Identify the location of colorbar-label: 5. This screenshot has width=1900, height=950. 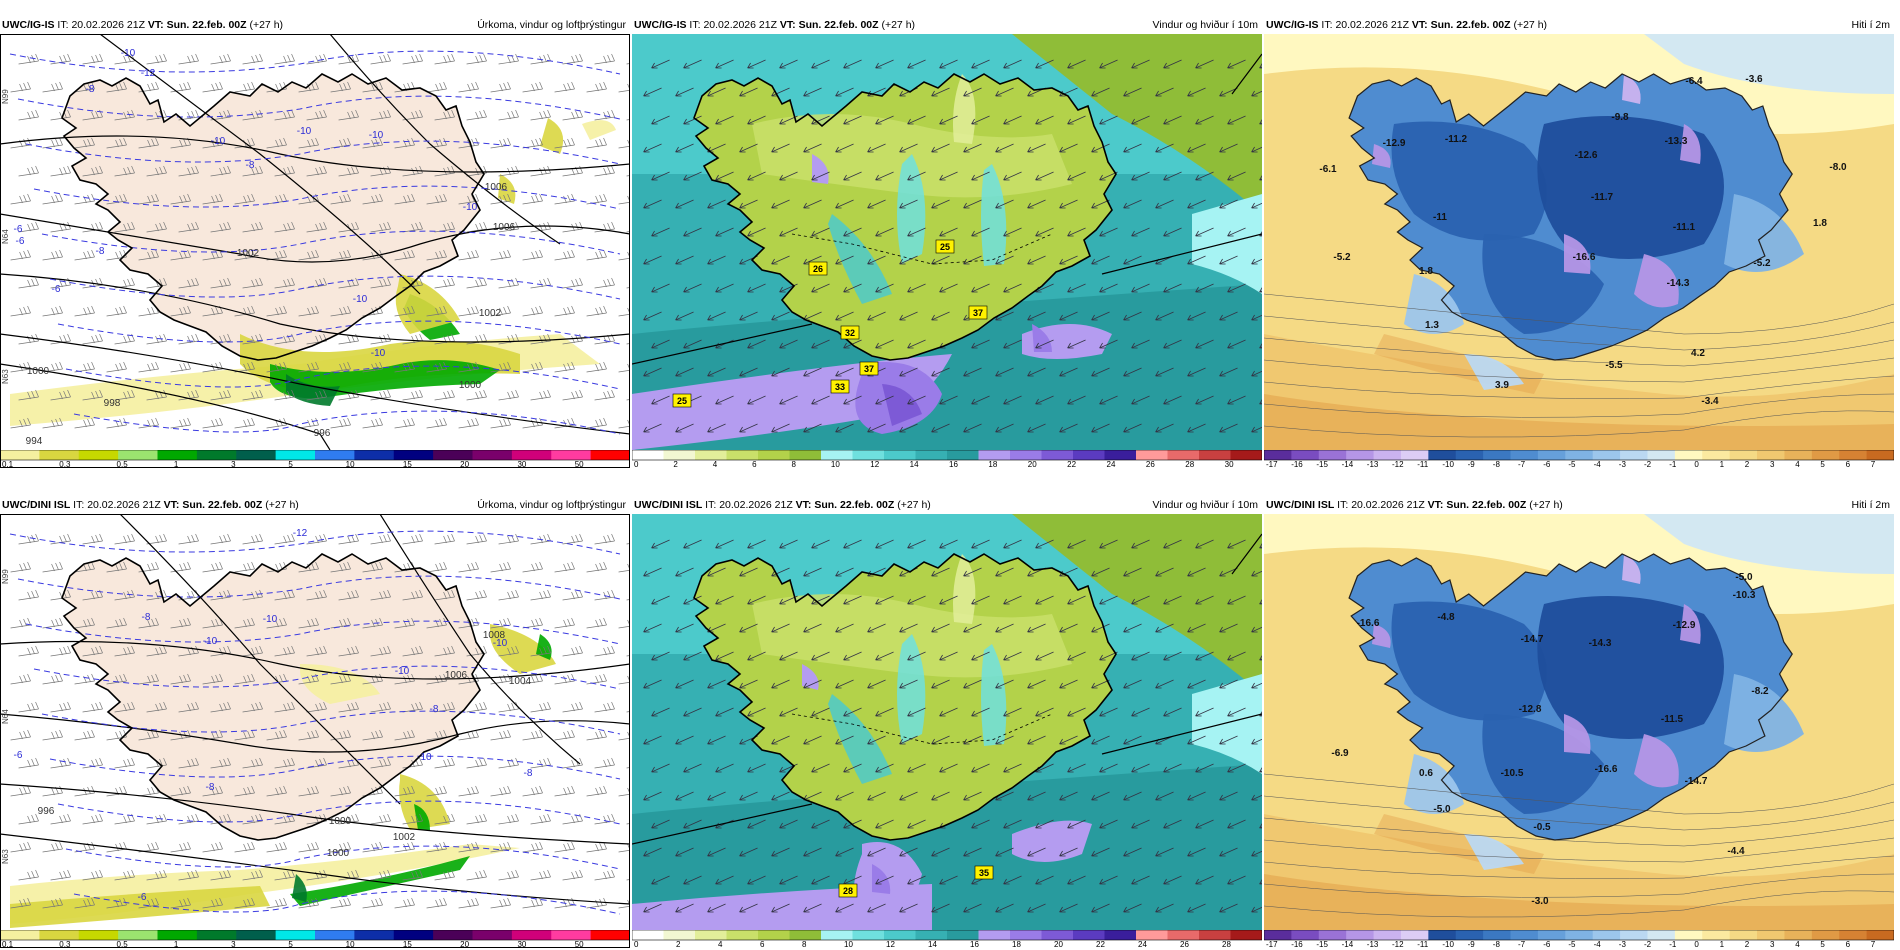
(290, 944).